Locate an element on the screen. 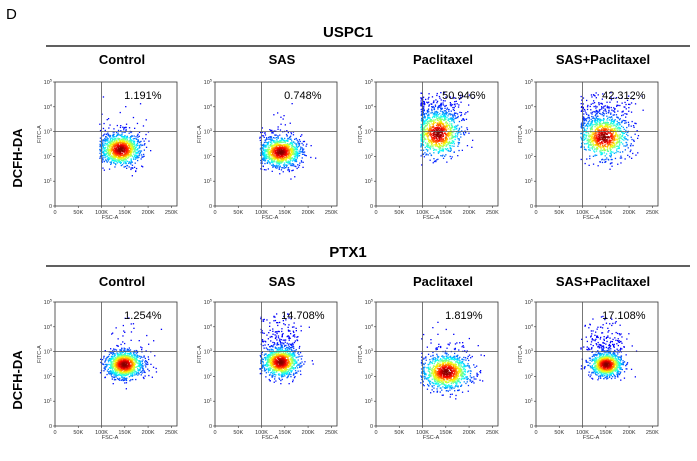 Image resolution: width=697 pixels, height=461 pixels. y-tick-label: 105 is located at coordinates (529, 82).